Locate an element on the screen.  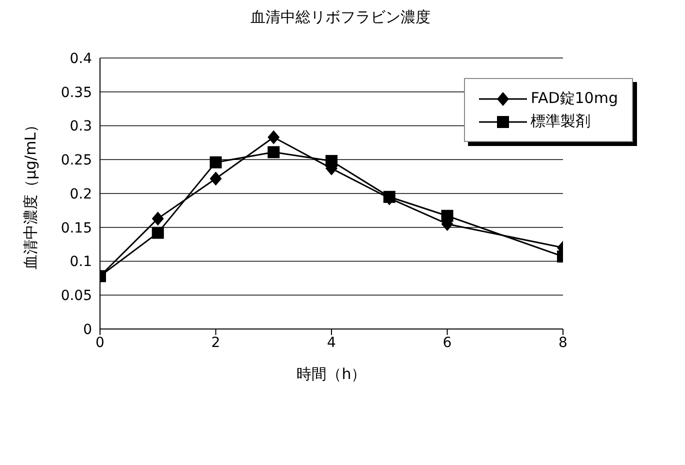
x-tick-label: 4 is located at coordinates (331, 342).